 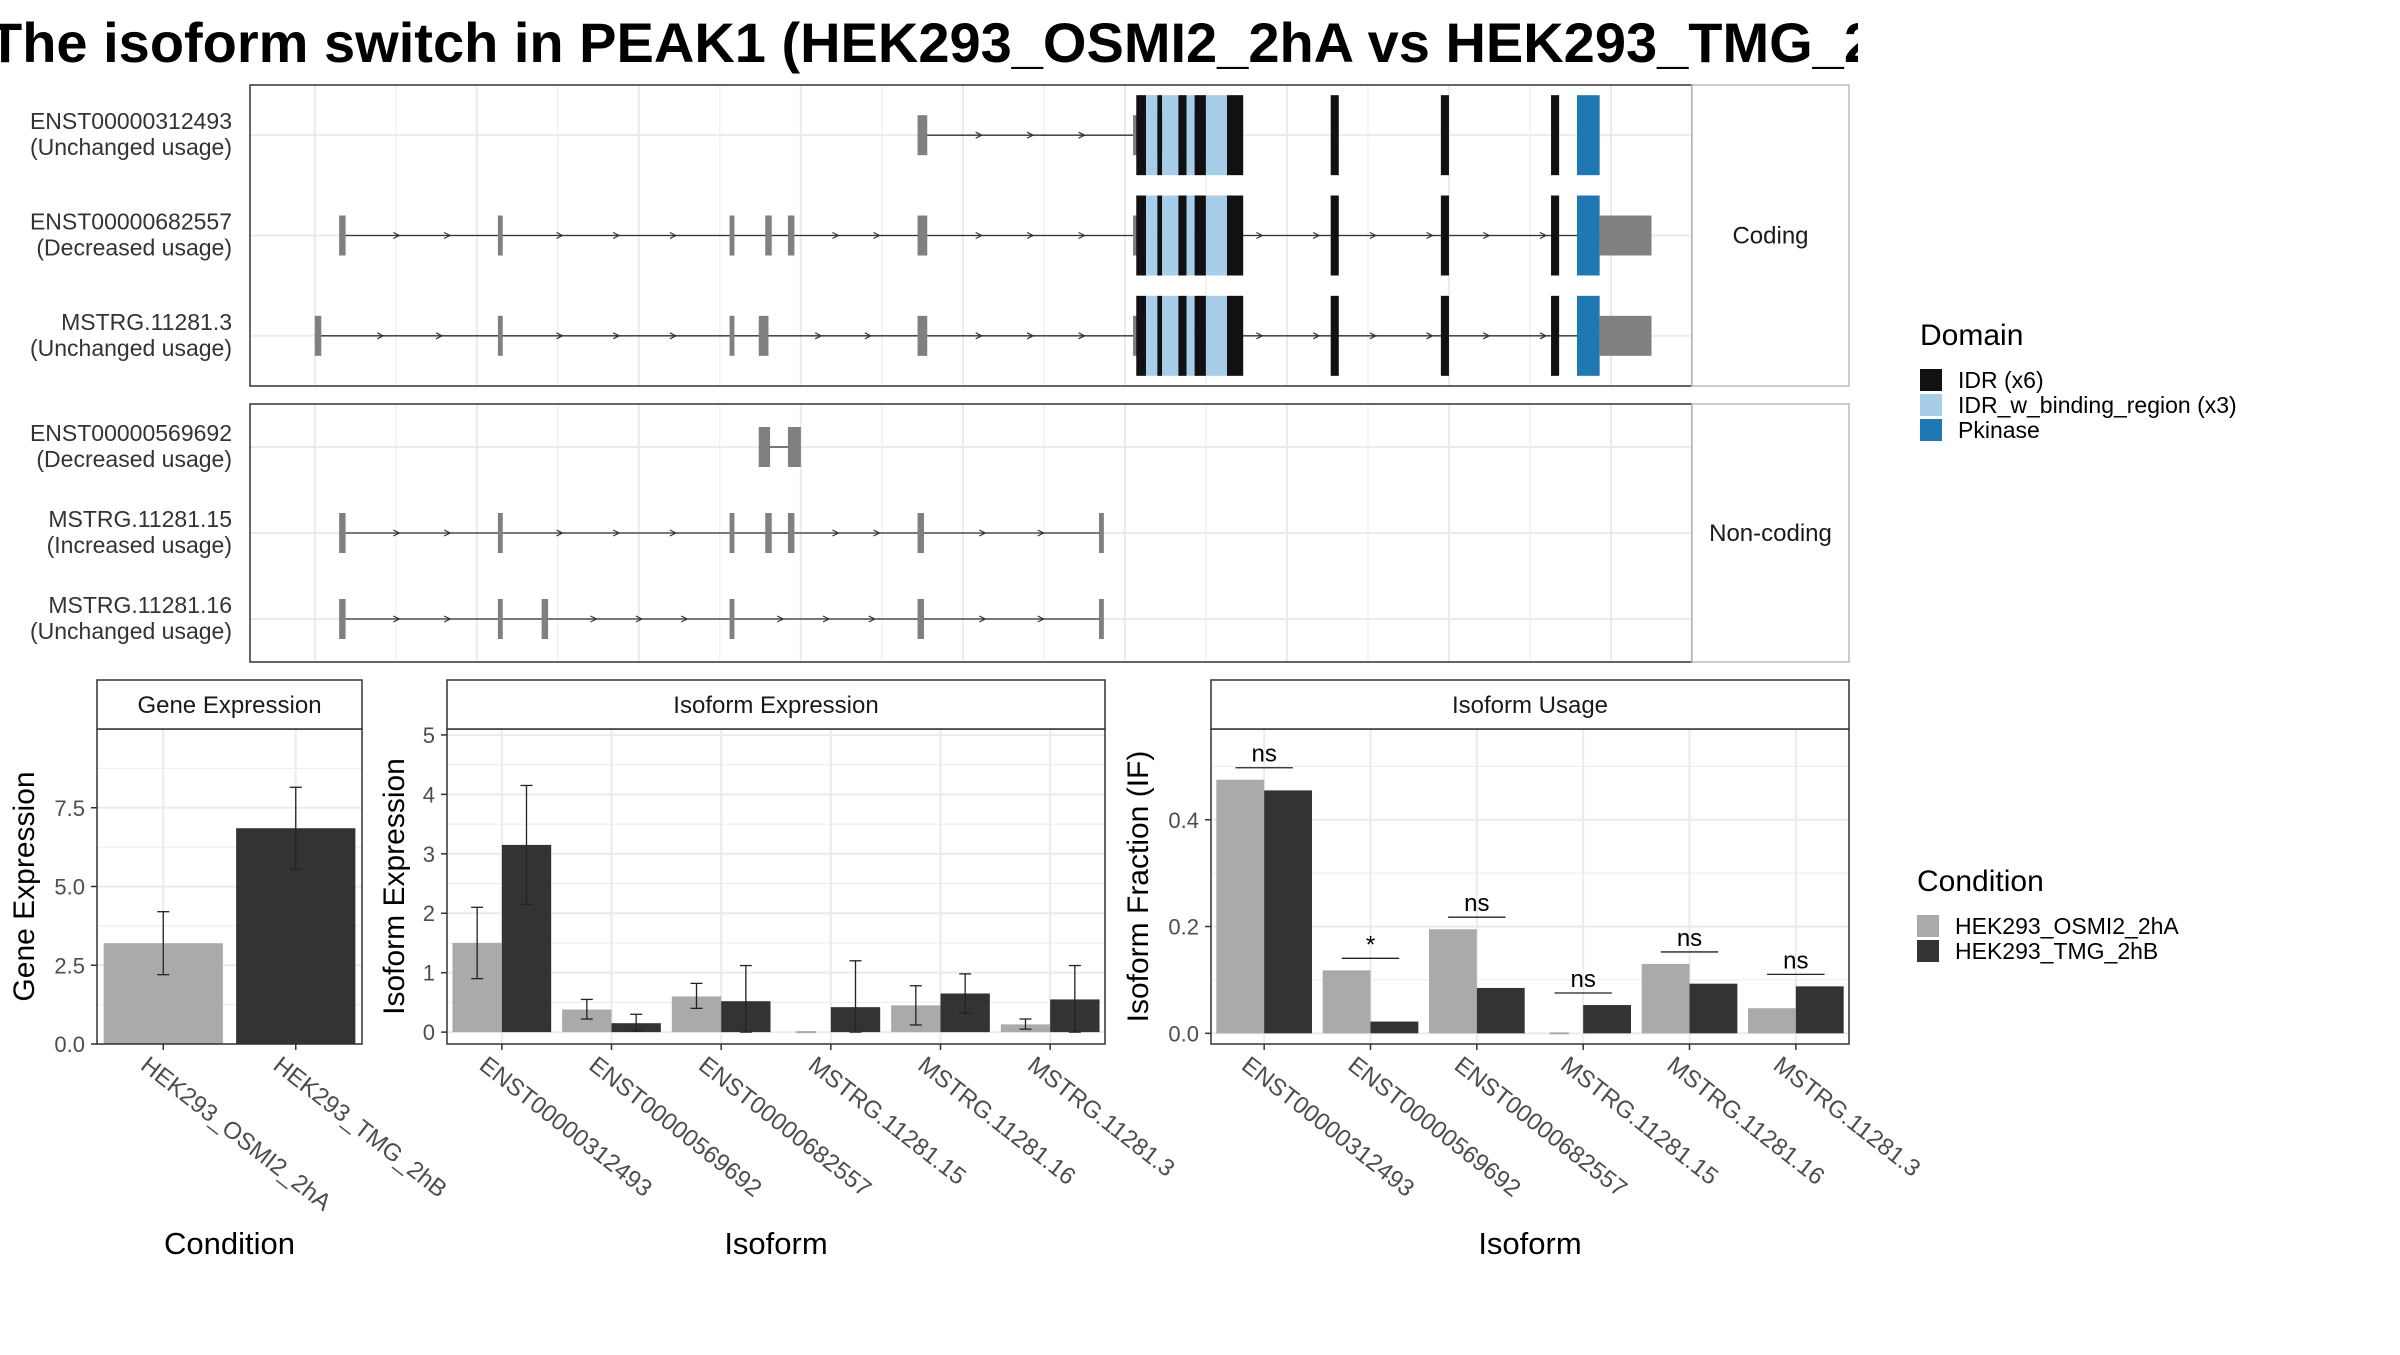 I want to click on y-tick-label: 2.5, so click(x=69, y=965).